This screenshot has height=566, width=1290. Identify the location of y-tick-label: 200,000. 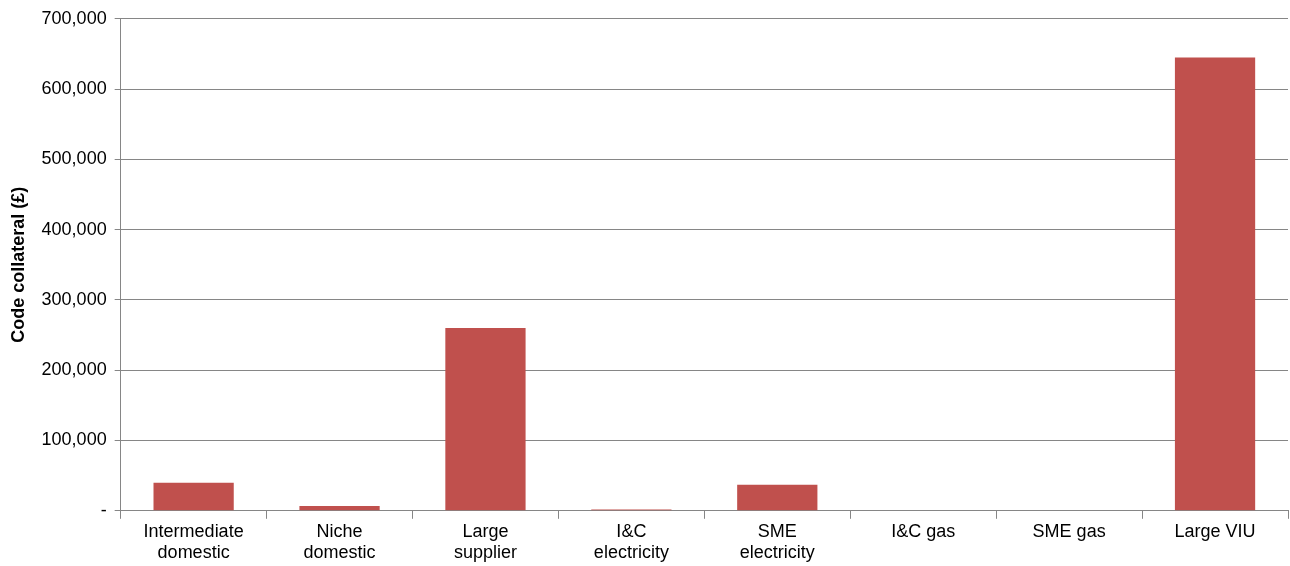
(74, 369).